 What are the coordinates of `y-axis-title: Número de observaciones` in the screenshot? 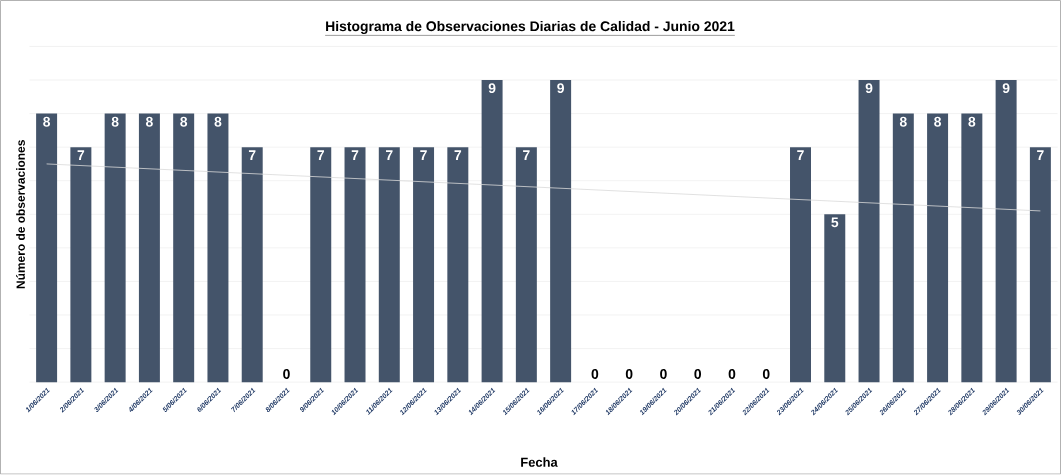 It's located at (20, 214).